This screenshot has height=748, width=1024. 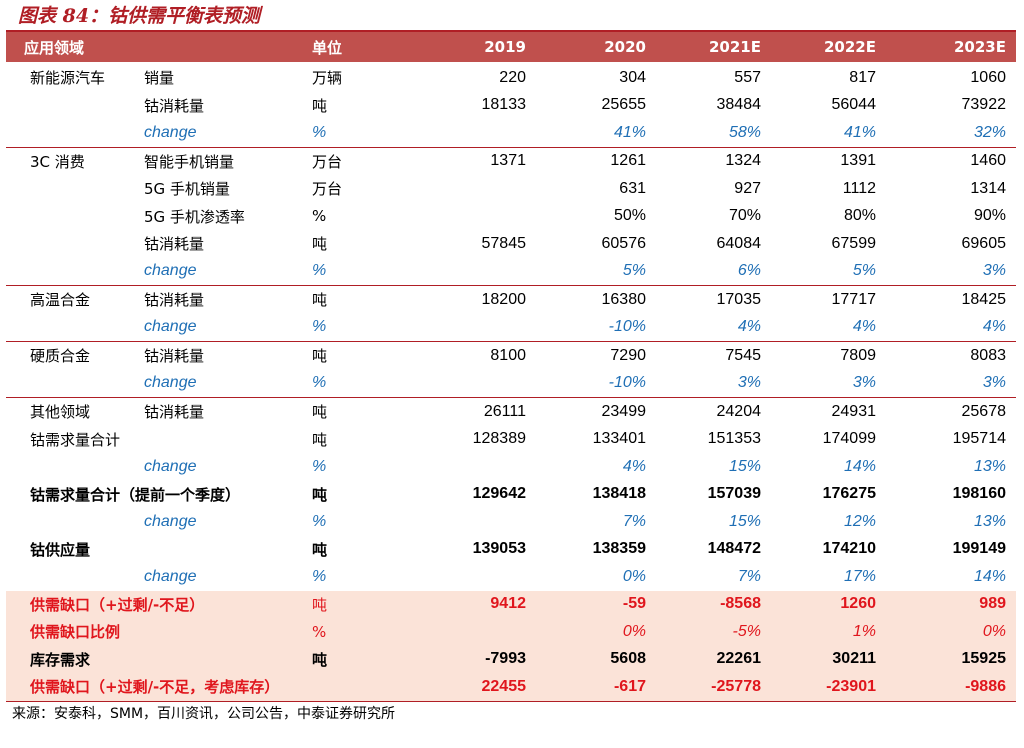 I want to click on value-cell: 148472, so click(x=734, y=549).